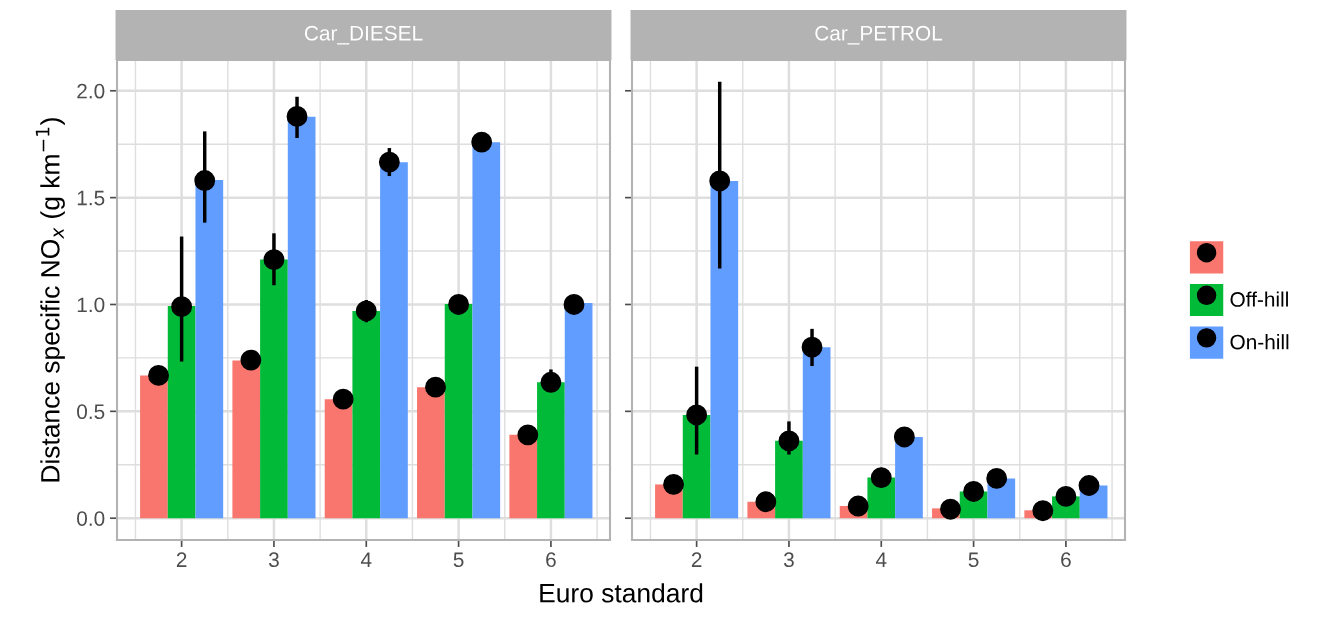 This screenshot has height=617, width=1319. Describe the element at coordinates (91, 198) in the screenshot. I see `y-tick-label: 1.5` at that location.